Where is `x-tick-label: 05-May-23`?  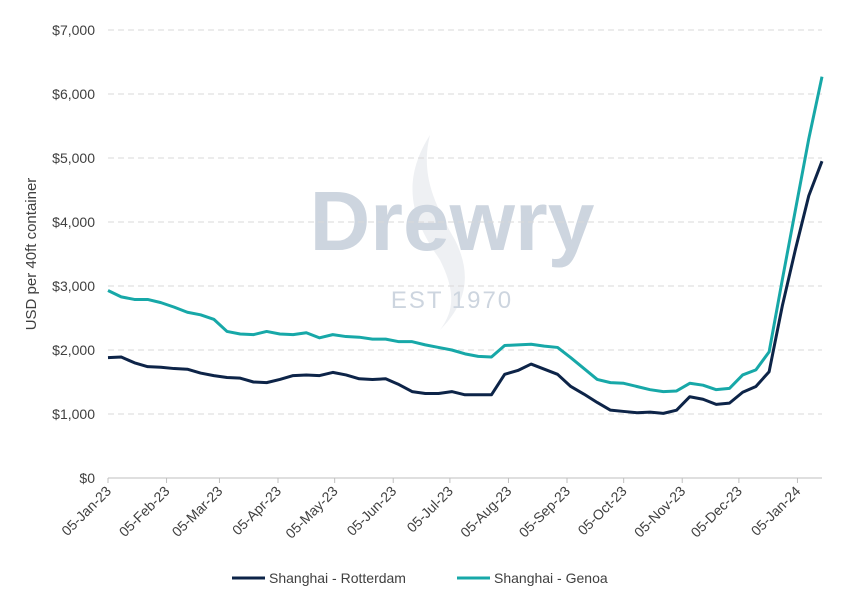
x-tick-label: 05-May-23 is located at coordinates (311, 512).